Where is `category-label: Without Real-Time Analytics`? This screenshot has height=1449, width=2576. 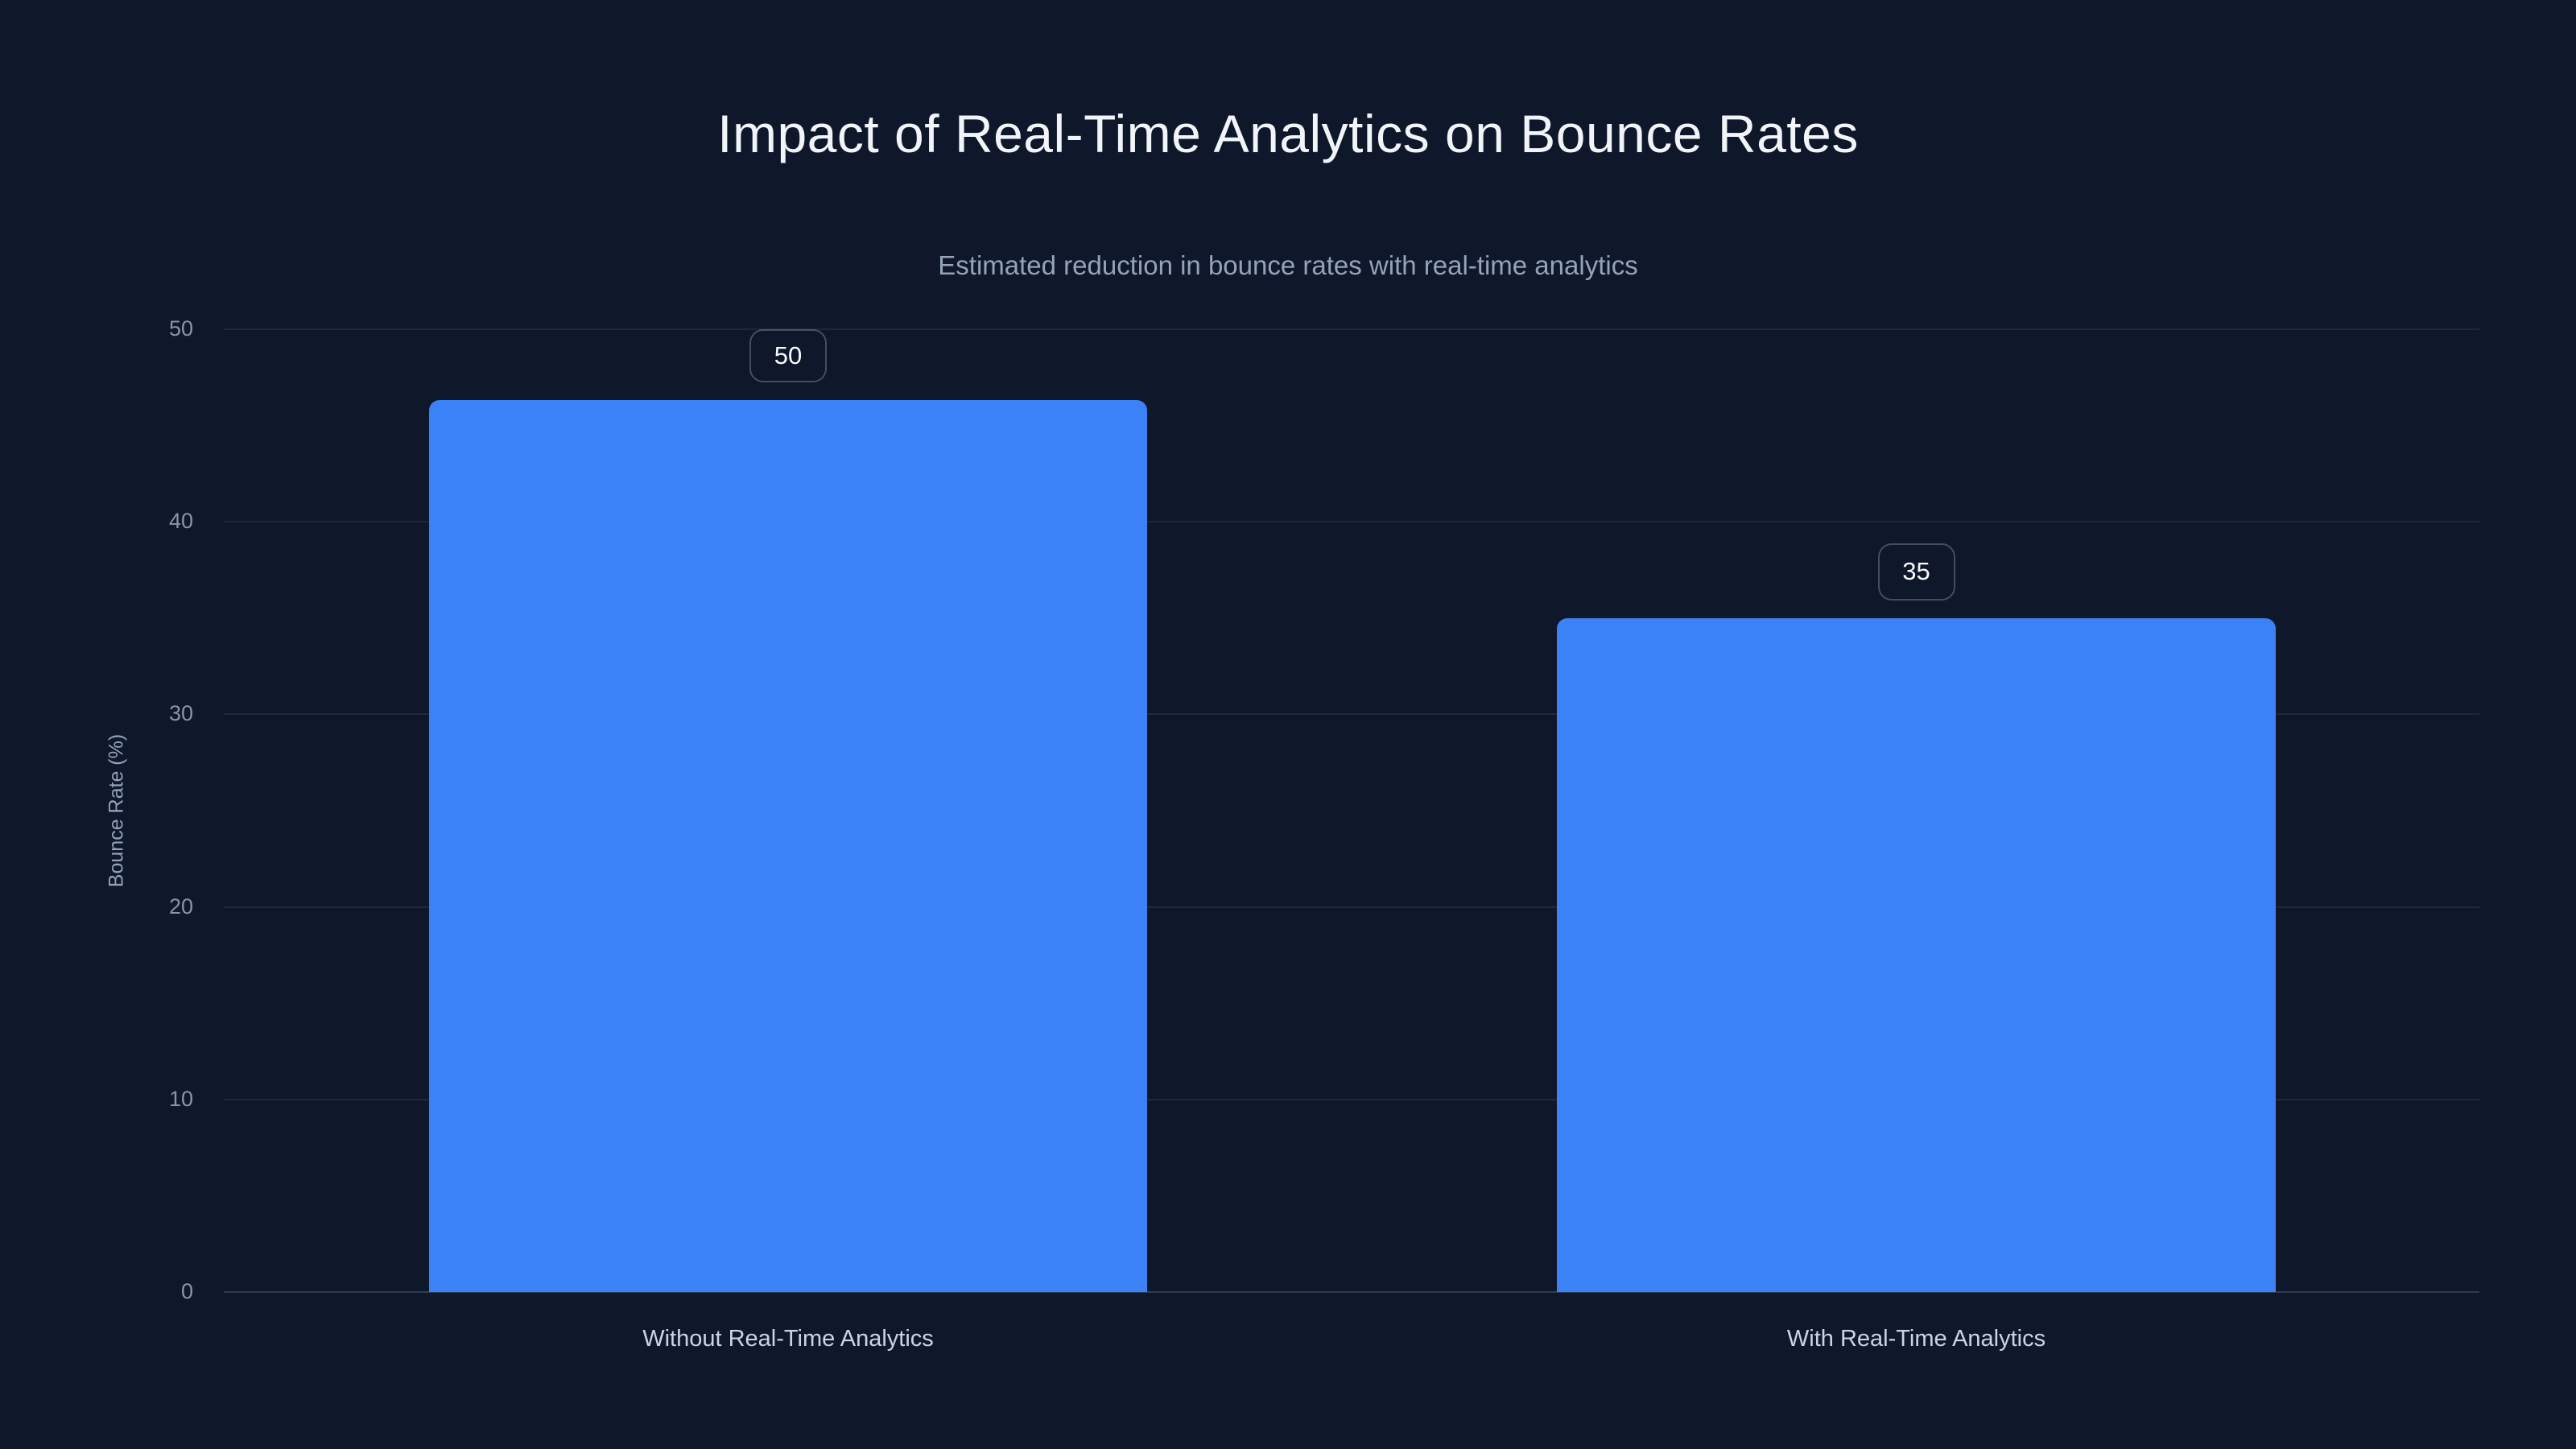 category-label: Without Real-Time Analytics is located at coordinates (788, 1339).